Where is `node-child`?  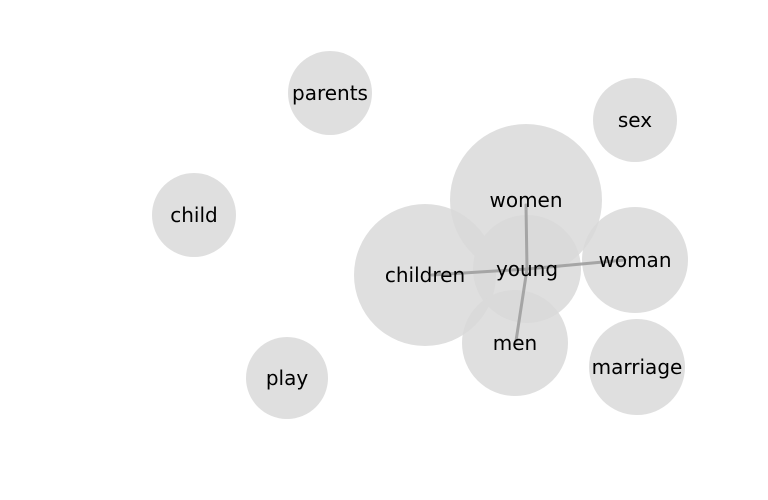 node-child is located at coordinates (194, 215).